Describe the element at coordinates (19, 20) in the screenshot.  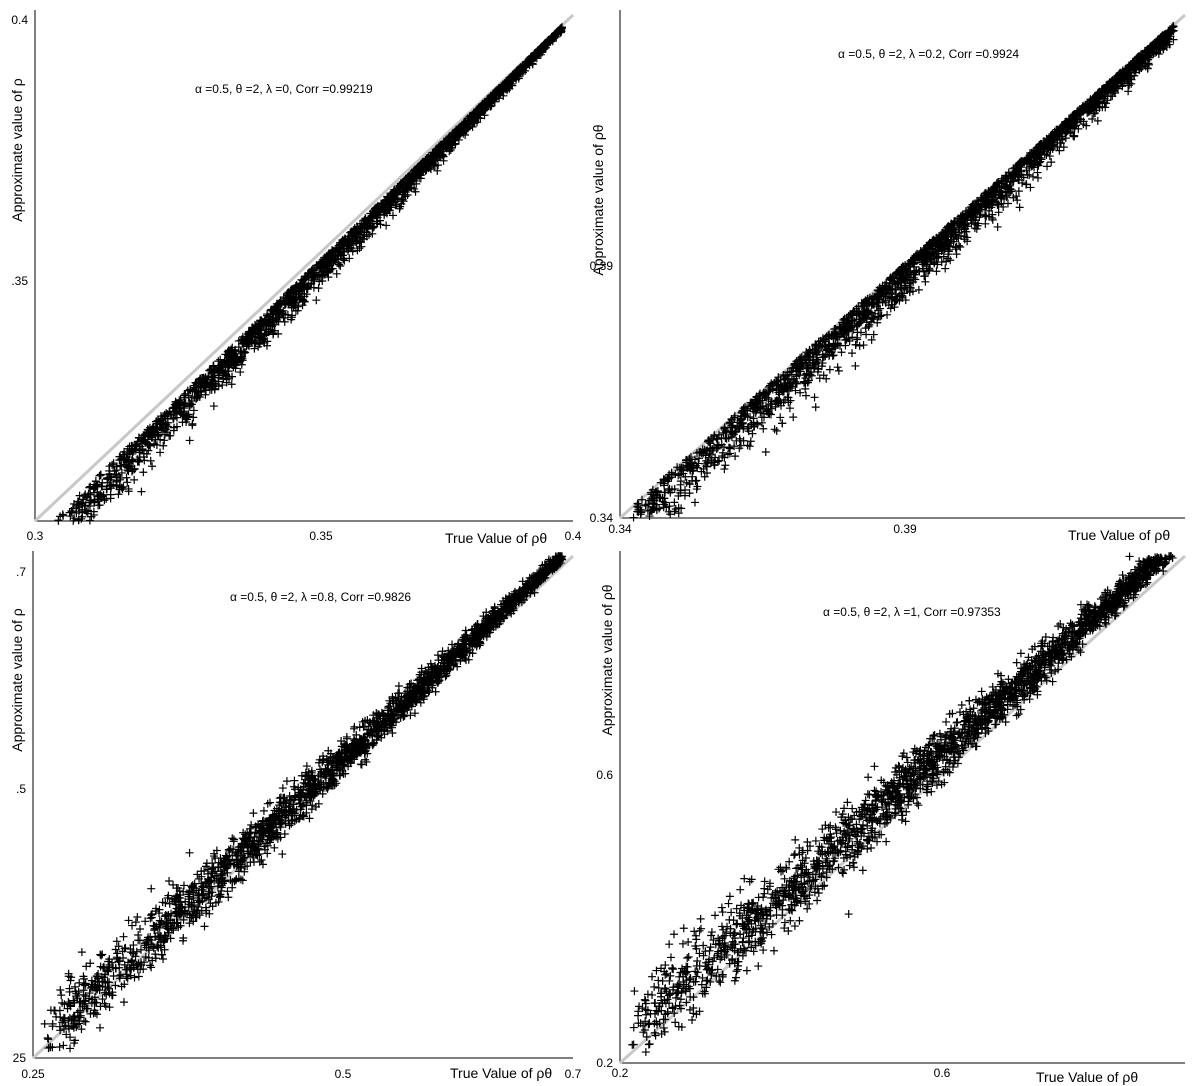
I see `y-tick-label: 0.4` at that location.